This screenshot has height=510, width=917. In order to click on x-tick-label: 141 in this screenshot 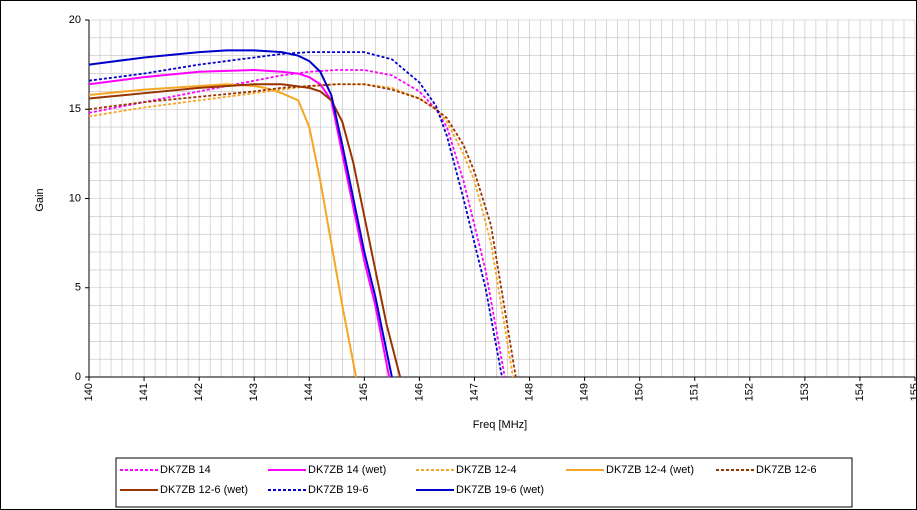, I will do `click(144, 392)`.